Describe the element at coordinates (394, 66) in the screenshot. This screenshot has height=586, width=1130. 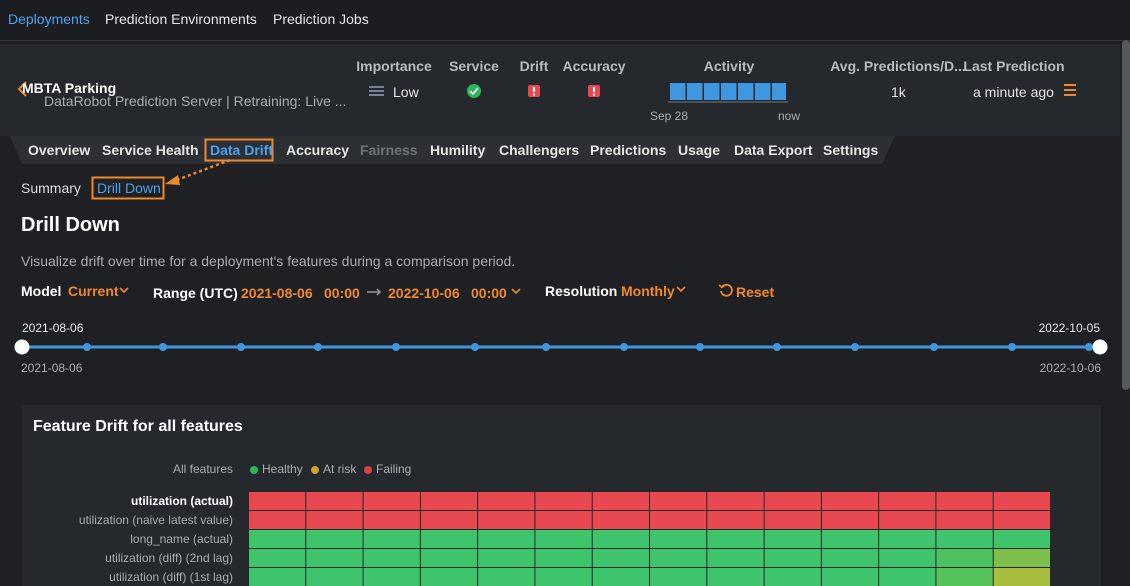
I see `summary-header: Importance` at that location.